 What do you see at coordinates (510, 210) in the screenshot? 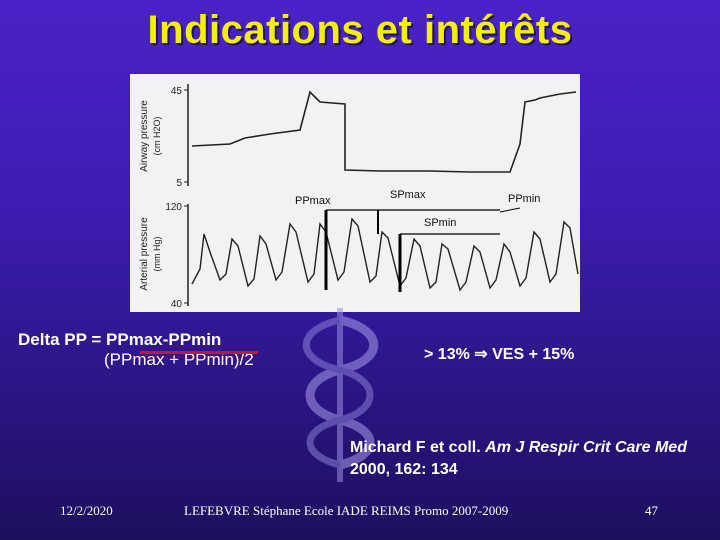
I see `ppmin-pointer` at bounding box center [510, 210].